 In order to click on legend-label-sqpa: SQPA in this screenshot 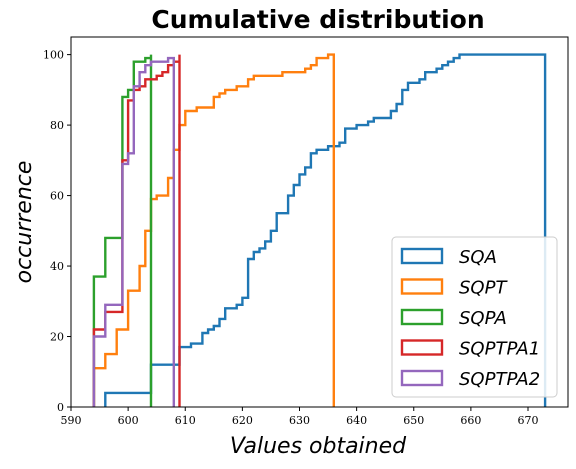, I will do `click(483, 318)`.